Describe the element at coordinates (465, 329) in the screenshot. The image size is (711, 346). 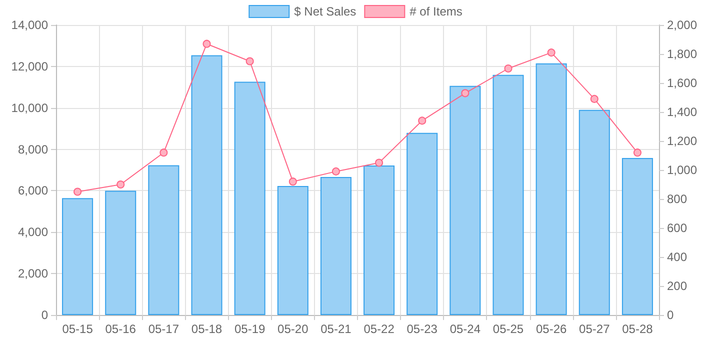
I see `x-tick-label: 05-24` at that location.